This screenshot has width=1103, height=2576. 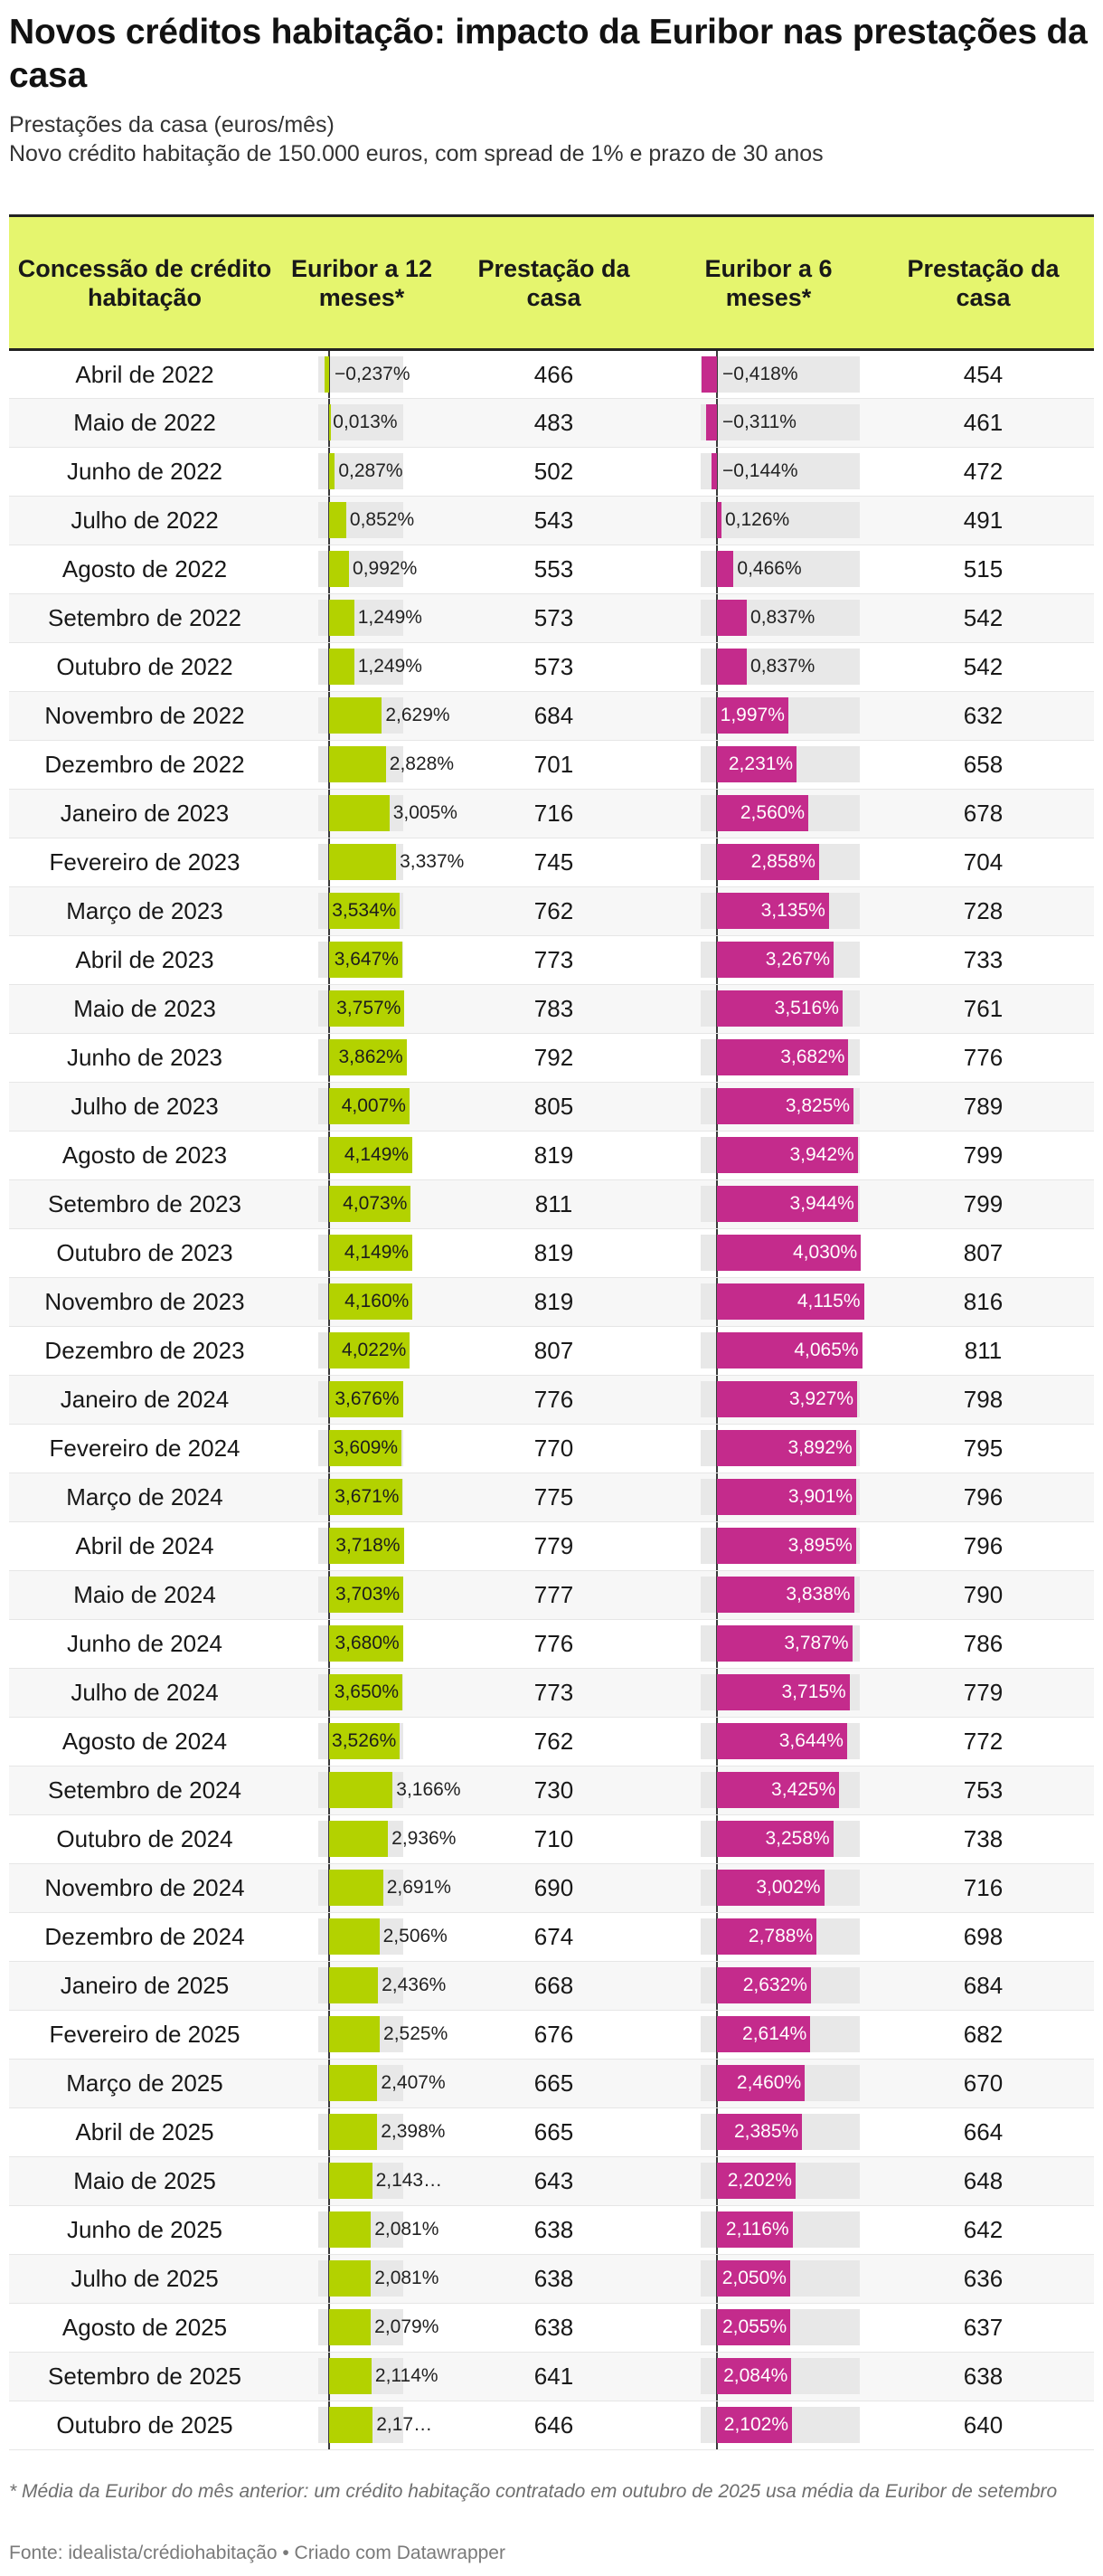 I want to click on euribor-6-cell: 2,460%, so click(x=768, y=2084).